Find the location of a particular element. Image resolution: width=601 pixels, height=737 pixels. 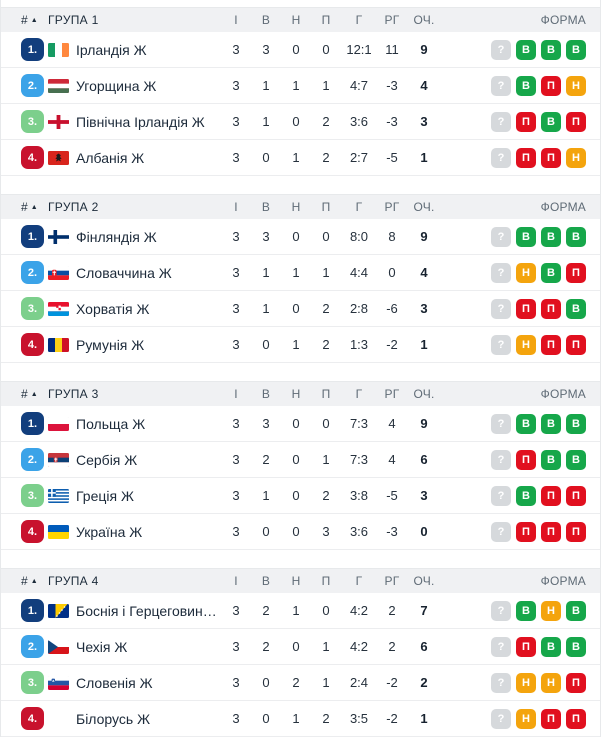

team-row: 3. Словенія Ж 3 0 2 1 2:4 -2 2? Н Н П is located at coordinates (300, 683).